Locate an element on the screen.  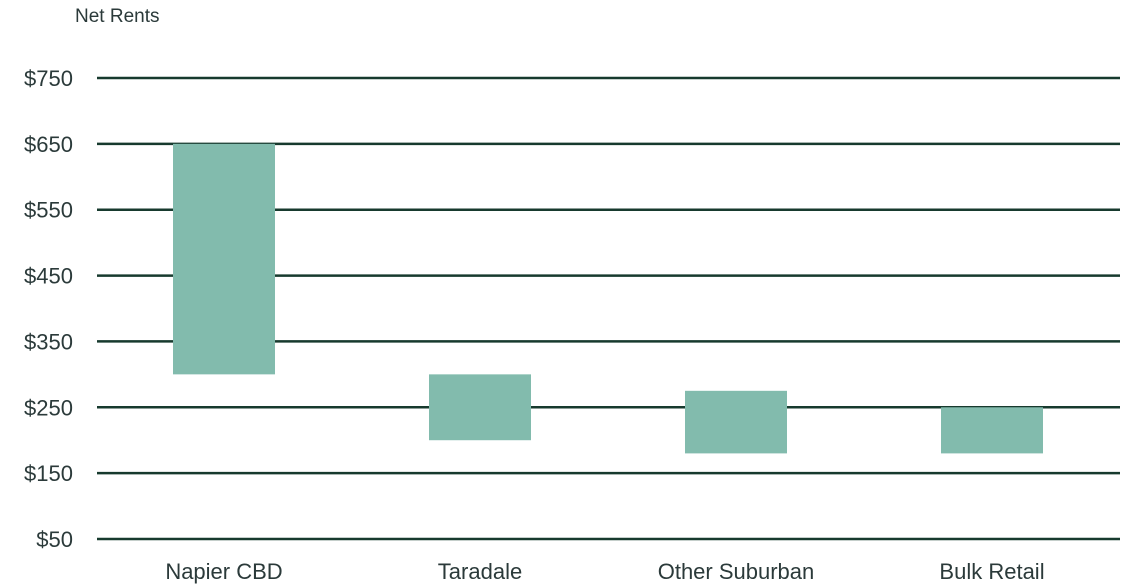
bar-taradale is located at coordinates (480, 407).